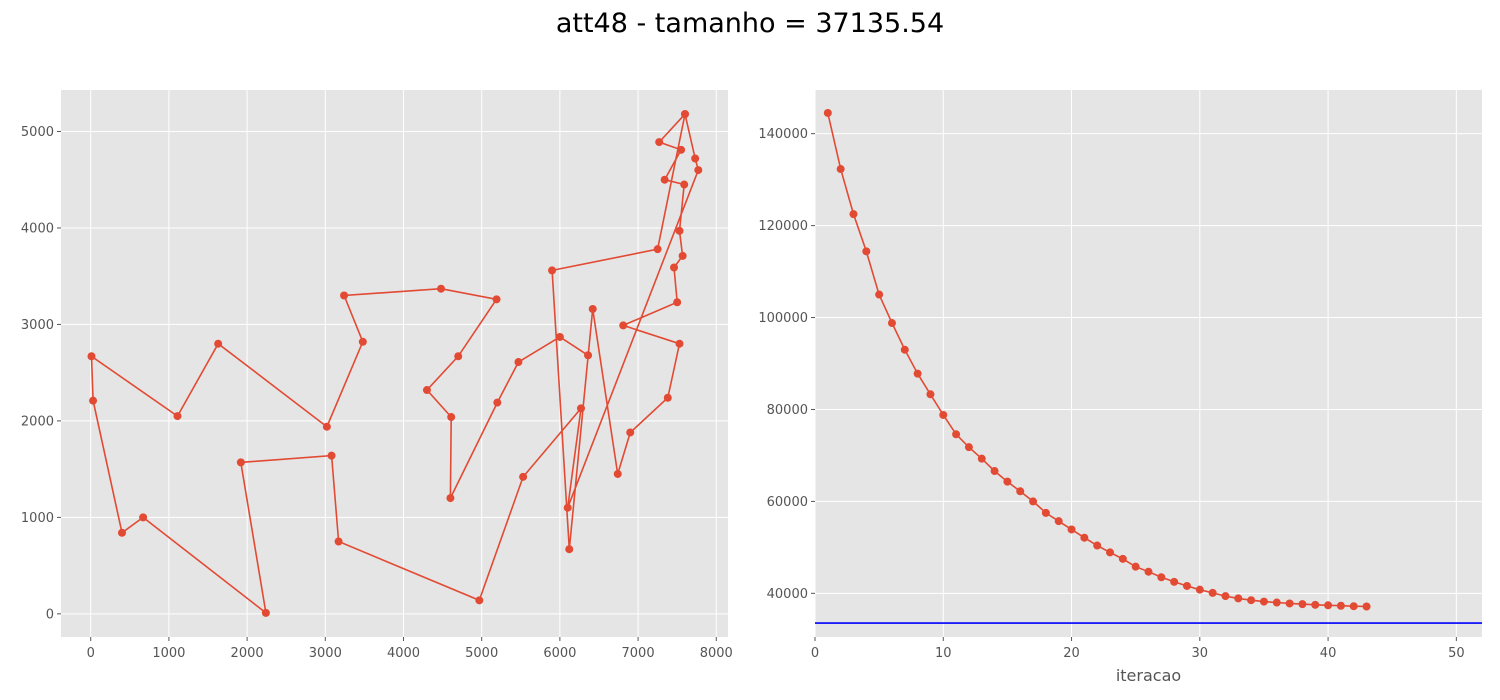 Image resolution: width=1500 pixels, height=700 pixels. I want to click on x-tick-label: 6000, so click(559, 653).